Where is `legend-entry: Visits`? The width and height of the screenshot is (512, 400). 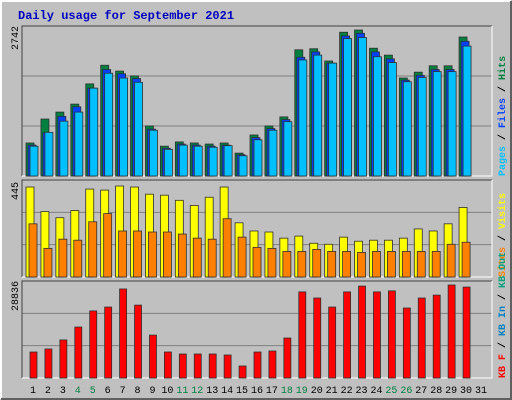 legend-entry: Visits is located at coordinates (503, 211).